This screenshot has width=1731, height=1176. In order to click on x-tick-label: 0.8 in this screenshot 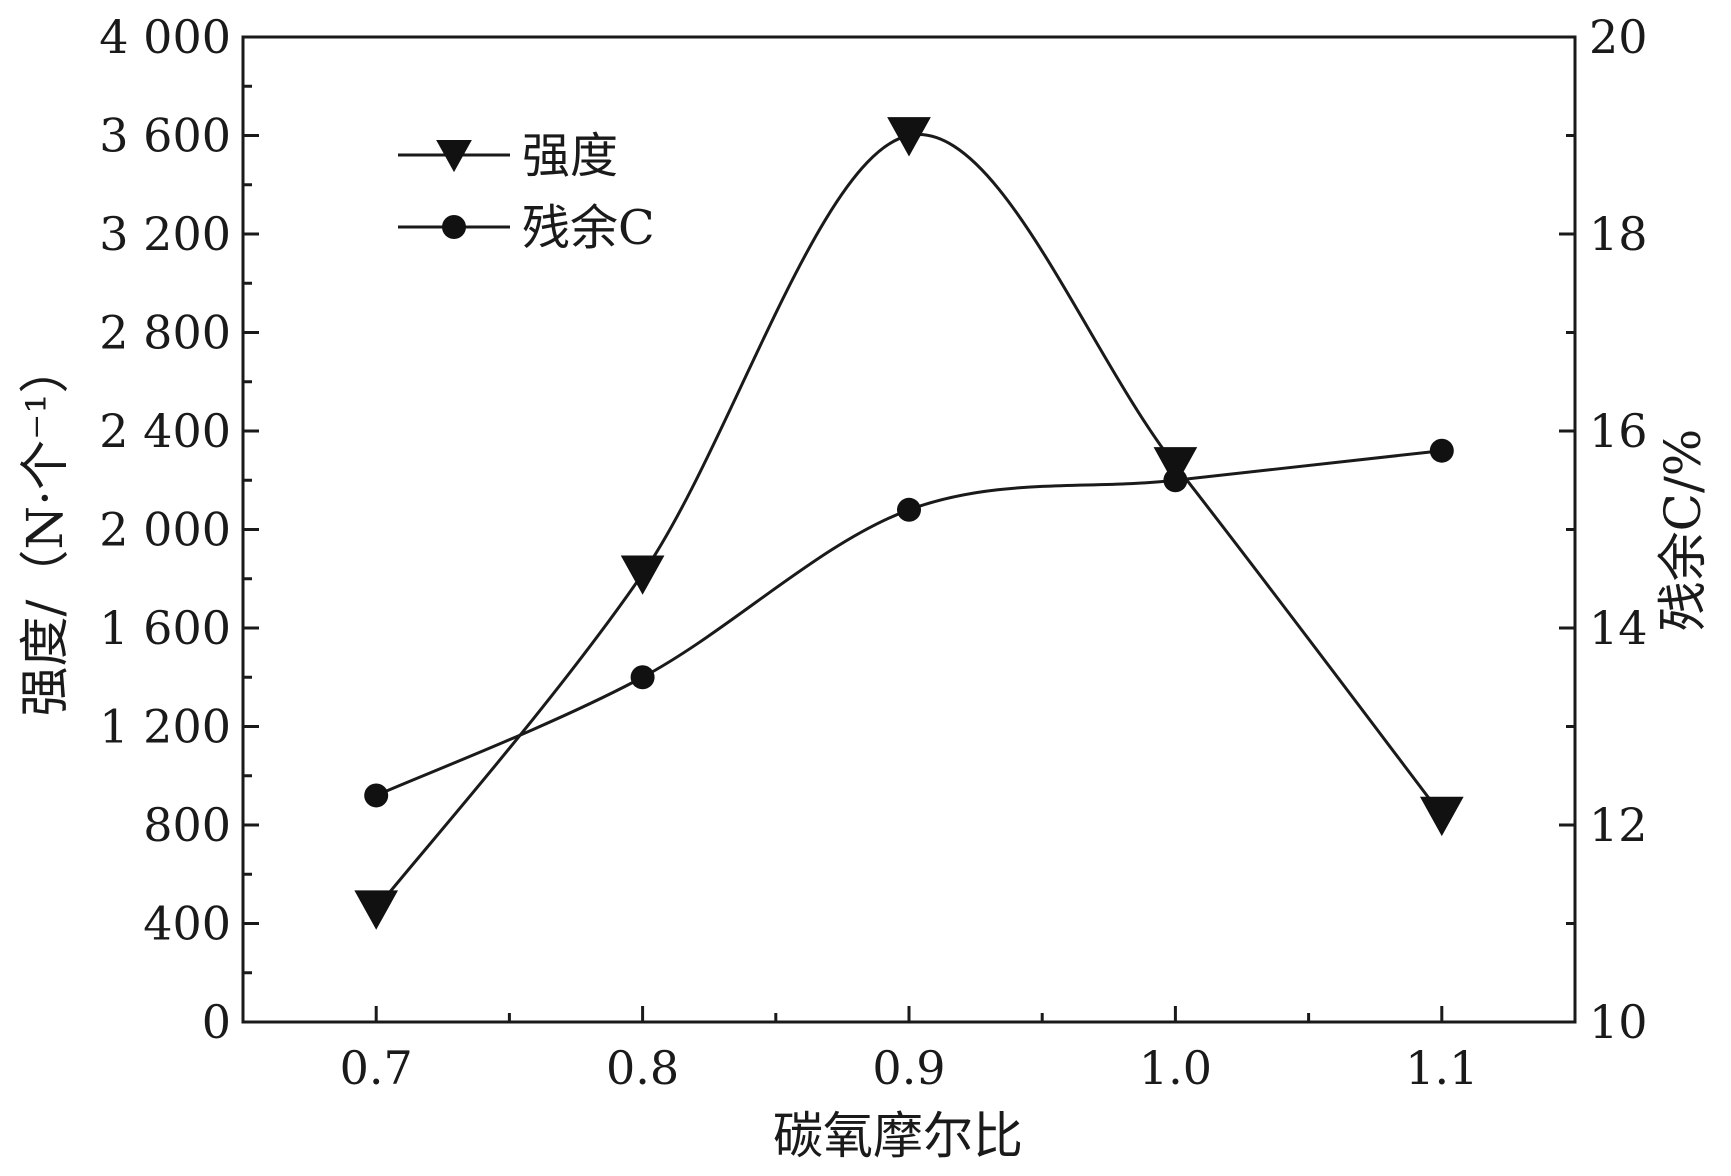, I will do `click(642, 1068)`.